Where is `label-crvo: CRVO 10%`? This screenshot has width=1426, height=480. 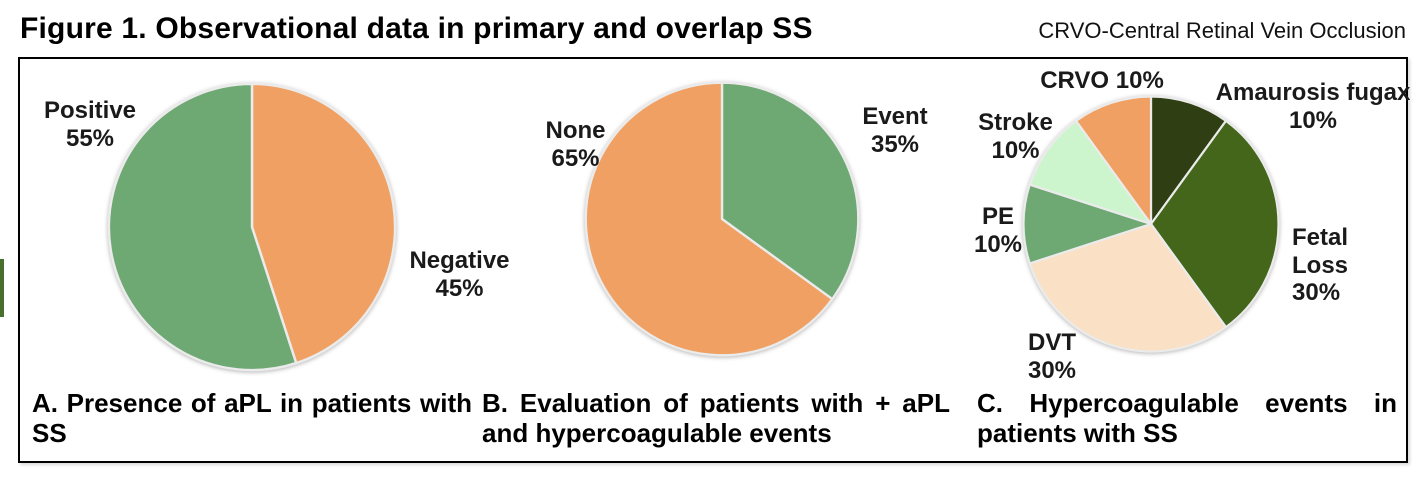 label-crvo: CRVO 10% is located at coordinates (1102, 81).